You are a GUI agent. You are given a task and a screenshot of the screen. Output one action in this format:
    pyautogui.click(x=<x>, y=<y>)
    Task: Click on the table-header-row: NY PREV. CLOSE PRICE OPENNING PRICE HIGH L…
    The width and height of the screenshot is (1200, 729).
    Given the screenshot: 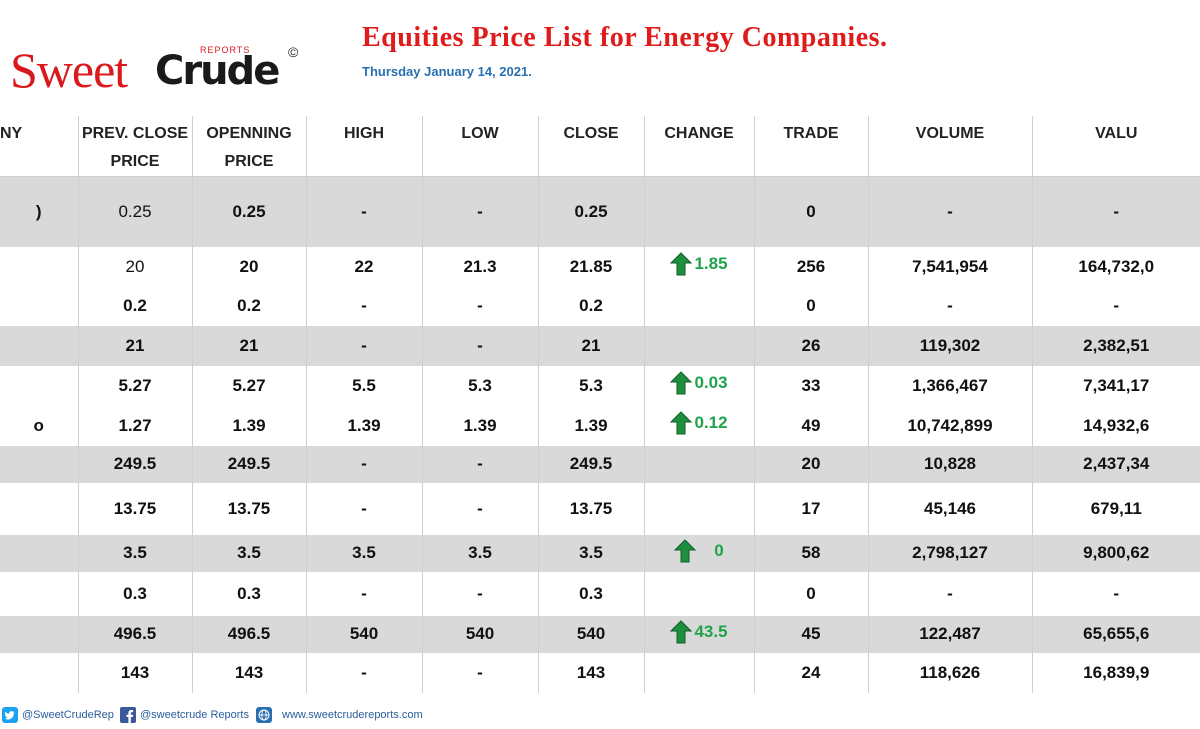 What is the action you would take?
    pyautogui.click(x=600, y=146)
    